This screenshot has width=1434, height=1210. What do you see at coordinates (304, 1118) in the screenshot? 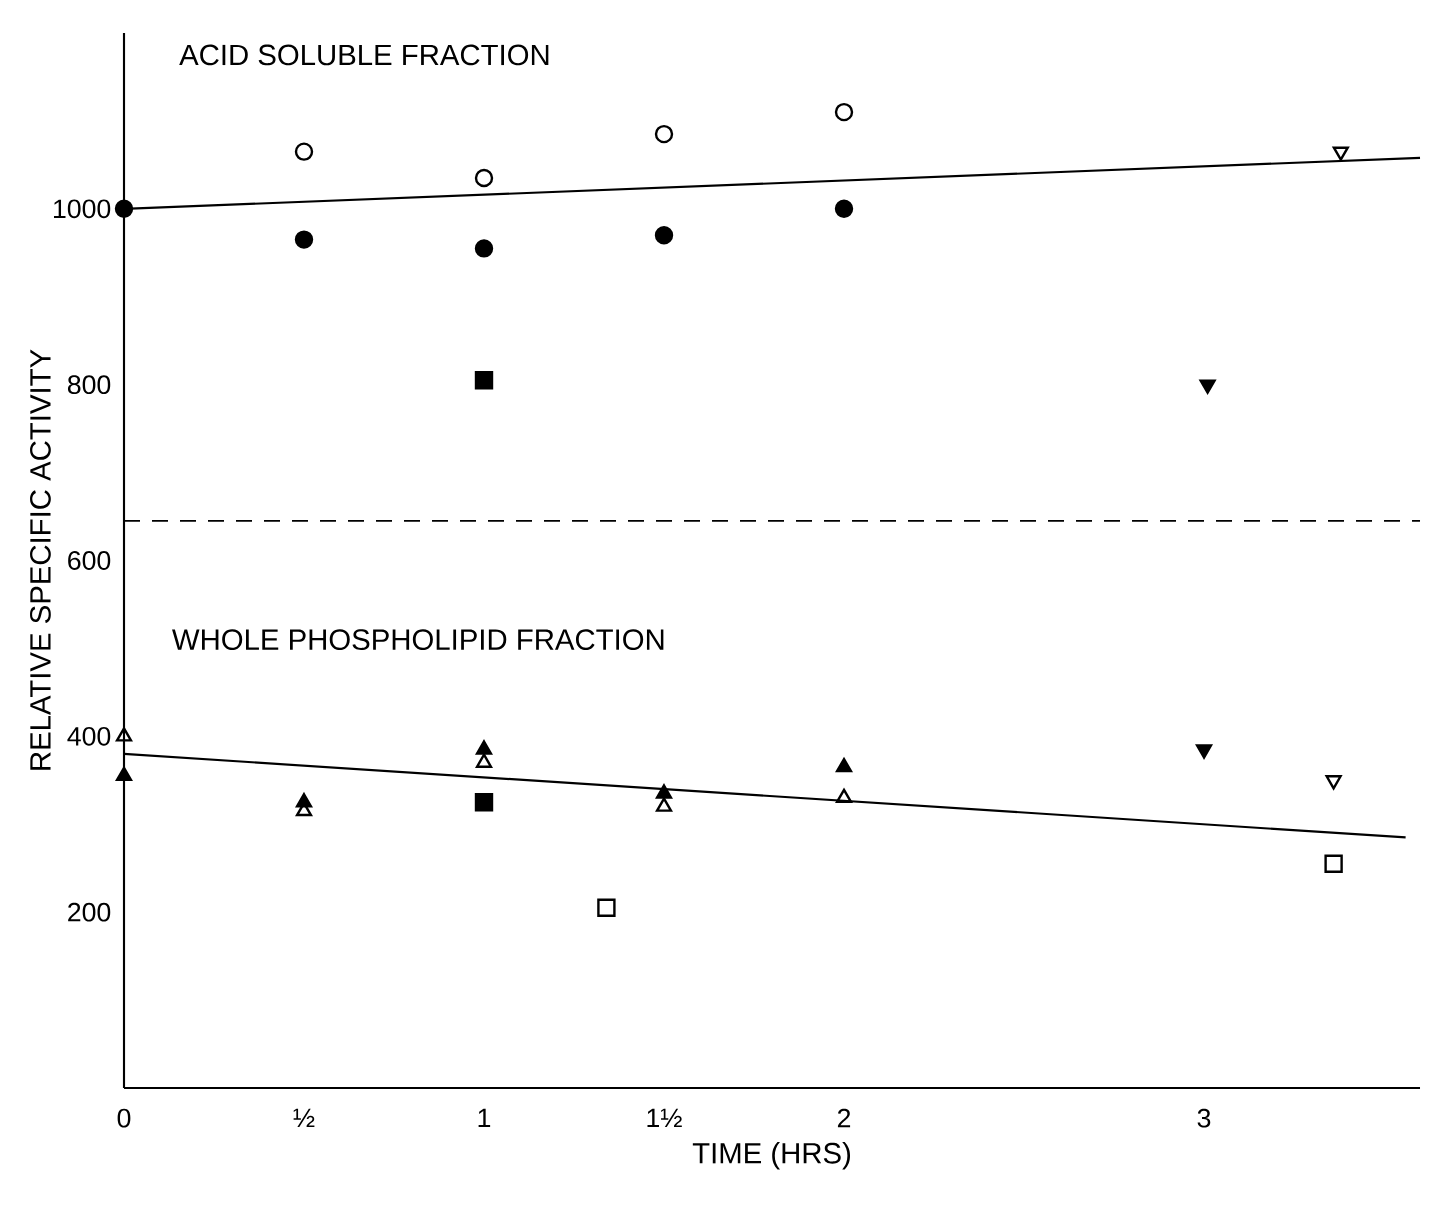
I see `x-tick-label: ½` at bounding box center [304, 1118].